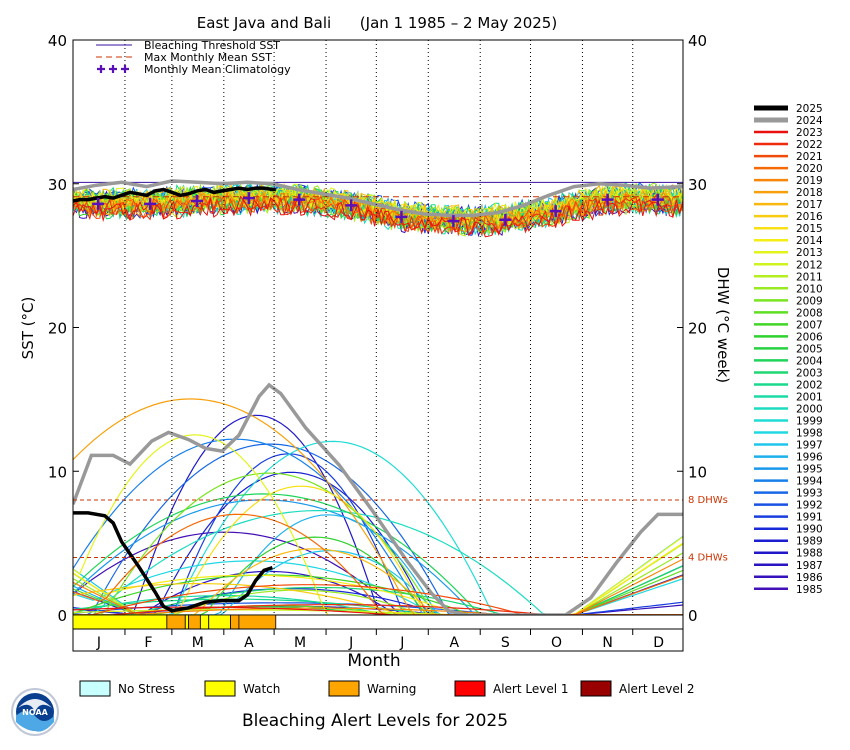 Image resolution: width=850 pixels, height=750 pixels. Describe the element at coordinates (57, 41) in the screenshot. I see `y-tick-label-left: 40` at that location.